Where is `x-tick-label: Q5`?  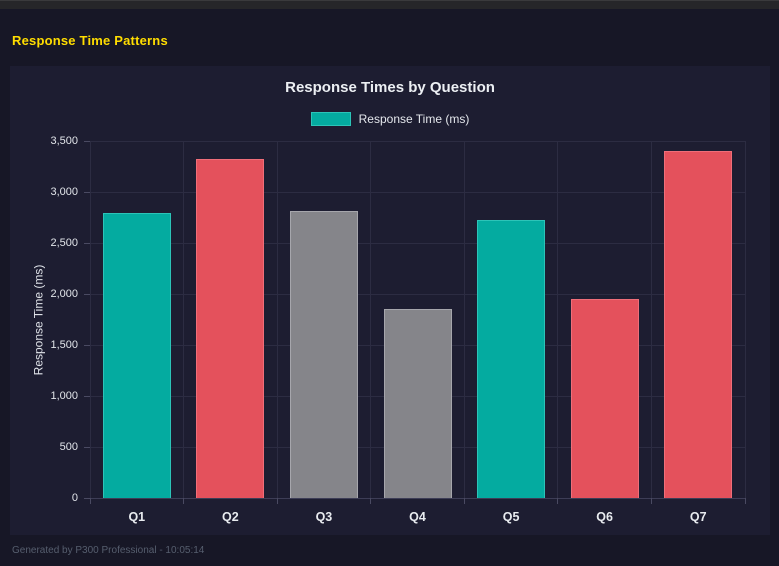
x-tick-label: Q5 is located at coordinates (511, 517).